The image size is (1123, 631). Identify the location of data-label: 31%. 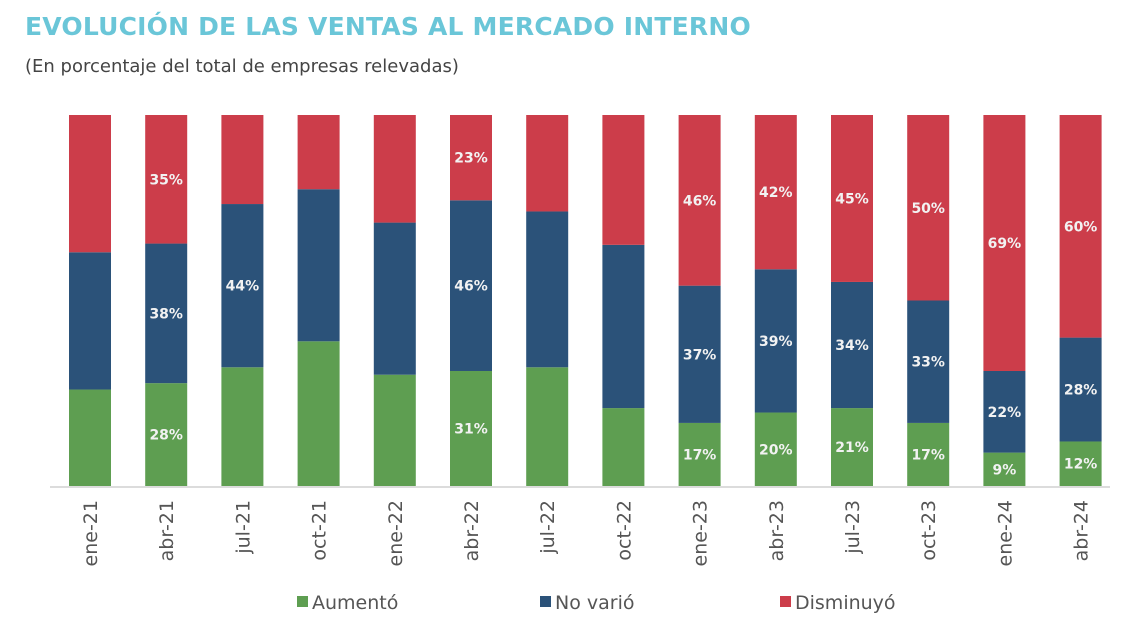
(471, 429).